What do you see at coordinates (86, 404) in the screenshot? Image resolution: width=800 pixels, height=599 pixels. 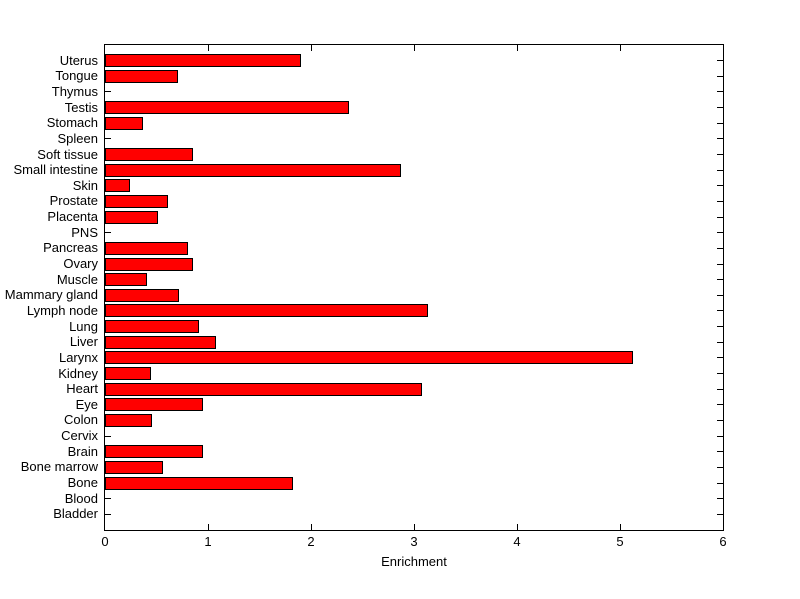 I see `y-tick-label-eye: Eye` at bounding box center [86, 404].